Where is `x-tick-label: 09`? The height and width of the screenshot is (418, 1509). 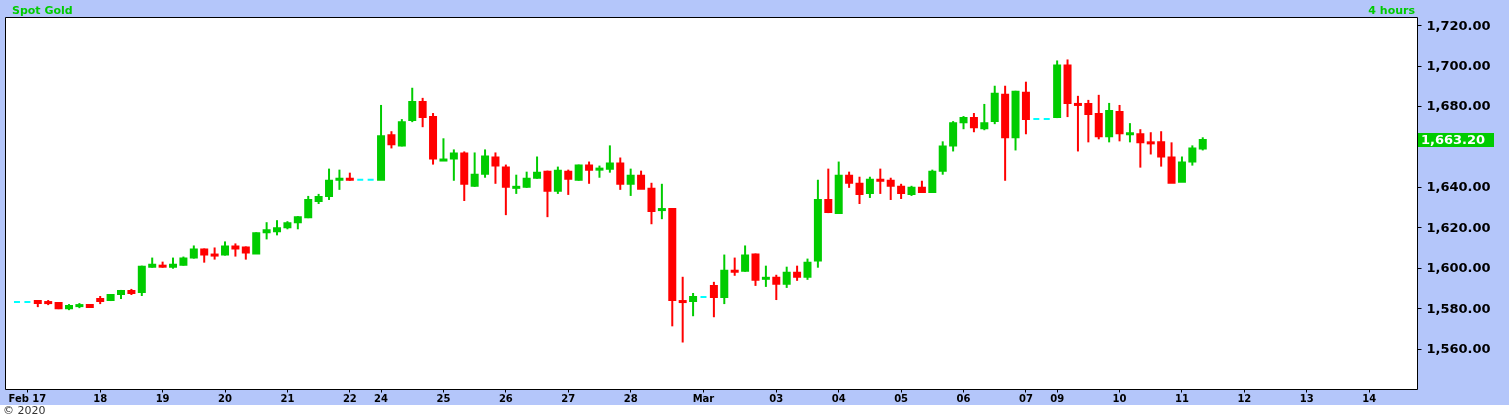 x-tick-label: 09 is located at coordinates (1057, 398).